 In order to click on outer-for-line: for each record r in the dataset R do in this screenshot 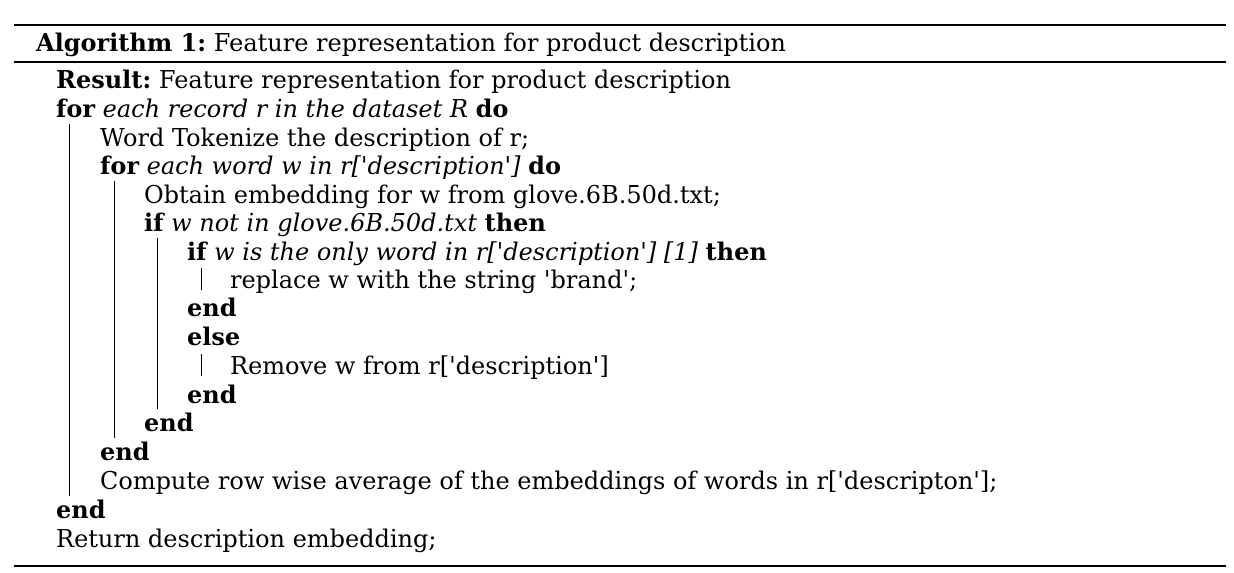, I will do `click(282, 109)`.